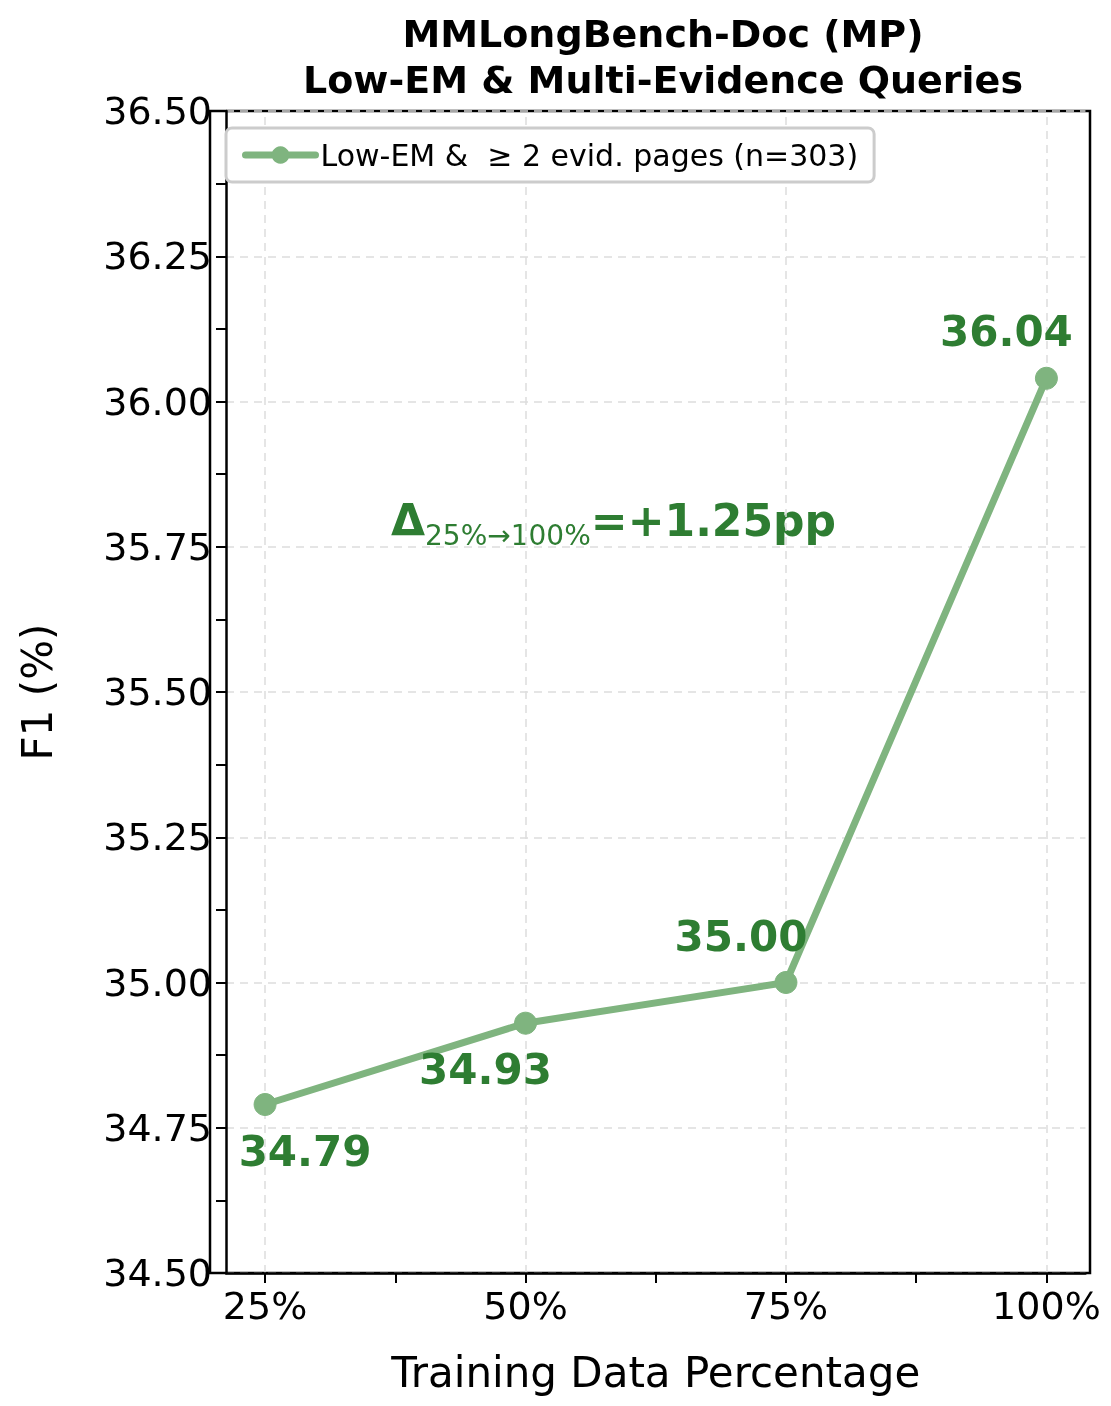 This screenshot has height=1406, width=1111. What do you see at coordinates (157, 982) in the screenshot?
I see `y-tick-label: 35.00` at bounding box center [157, 982].